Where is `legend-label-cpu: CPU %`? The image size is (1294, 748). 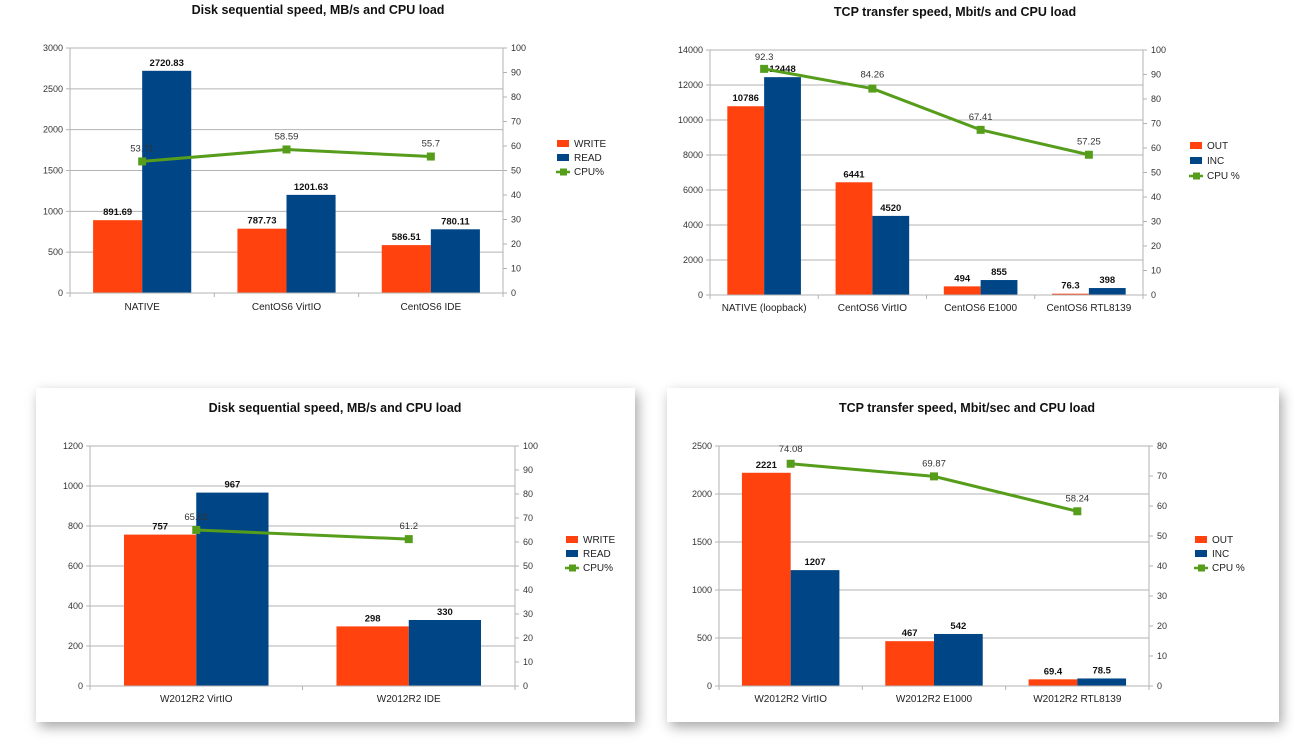 legend-label-cpu: CPU % is located at coordinates (1228, 568).